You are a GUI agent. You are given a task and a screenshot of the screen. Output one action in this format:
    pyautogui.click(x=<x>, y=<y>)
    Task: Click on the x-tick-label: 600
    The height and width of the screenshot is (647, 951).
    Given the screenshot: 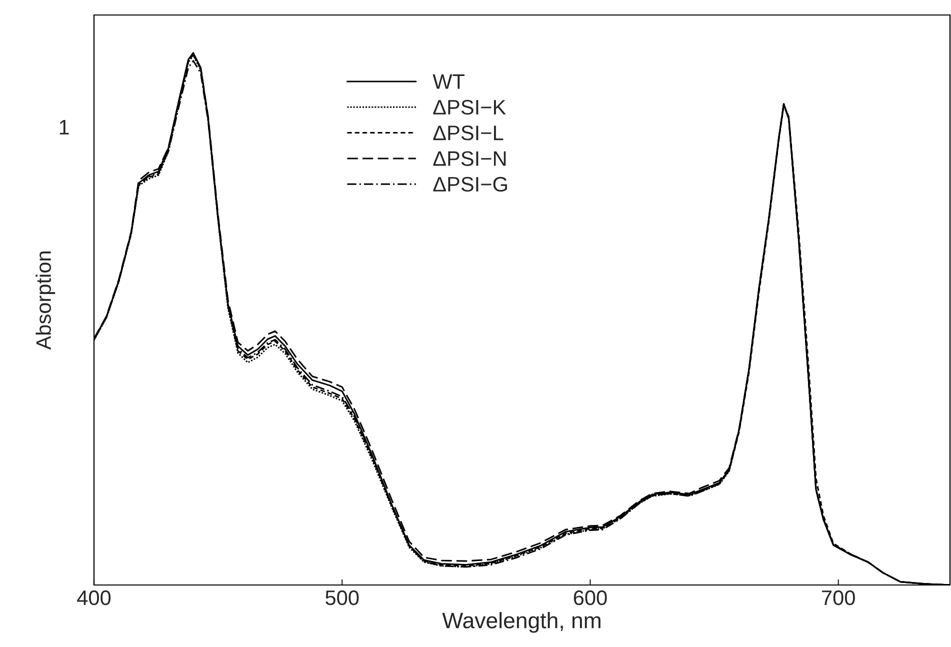 What is the action you would take?
    pyautogui.click(x=590, y=598)
    